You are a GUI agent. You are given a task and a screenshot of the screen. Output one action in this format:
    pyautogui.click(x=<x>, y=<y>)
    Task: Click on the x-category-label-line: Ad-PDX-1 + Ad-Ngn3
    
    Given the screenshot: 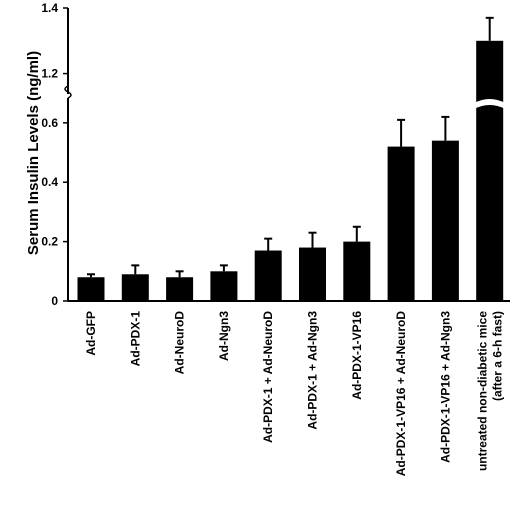 What is the action you would take?
    pyautogui.click(x=313, y=370)
    